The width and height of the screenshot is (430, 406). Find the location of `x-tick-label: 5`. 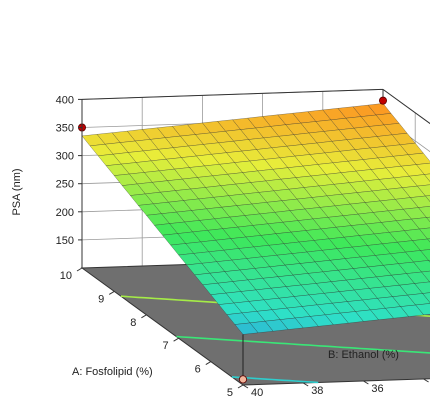

x-tick-label: 5 is located at coordinates (230, 393).